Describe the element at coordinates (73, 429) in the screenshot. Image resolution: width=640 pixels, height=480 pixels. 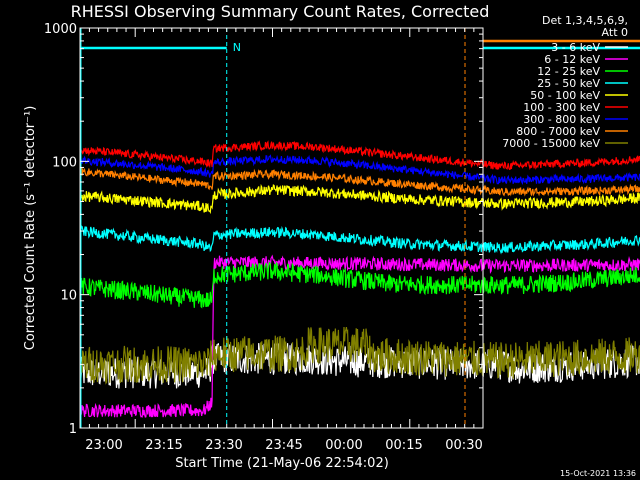
I see `y-tick-label: 1` at that location.